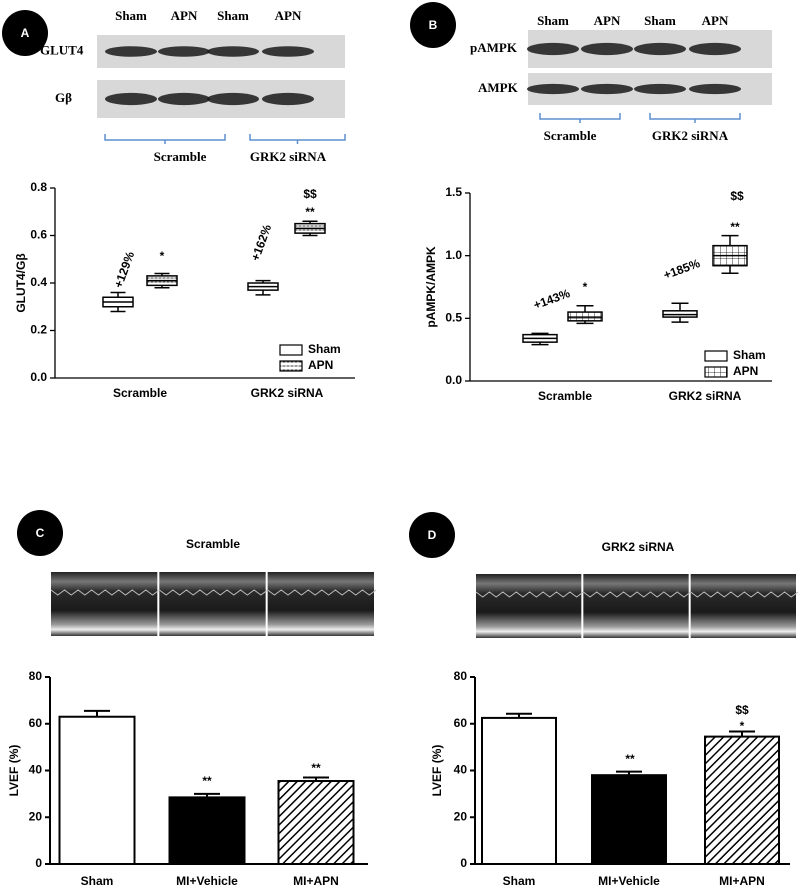  I want to click on x-tick-label: MI+Vehicle, so click(629, 881).